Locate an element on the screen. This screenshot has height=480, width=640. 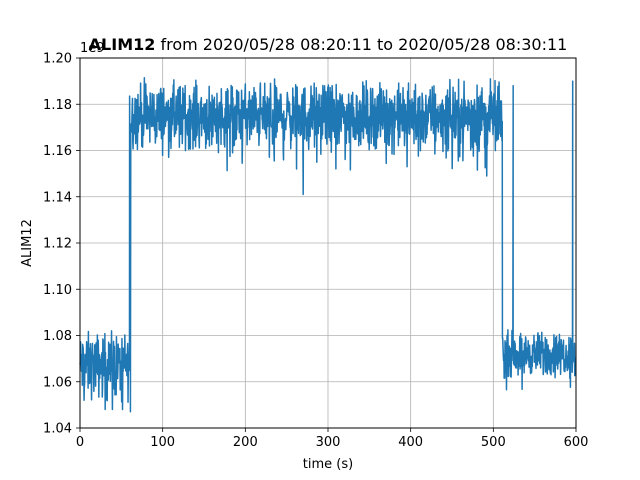
y-tick-label: 1.14 is located at coordinates (57, 197).